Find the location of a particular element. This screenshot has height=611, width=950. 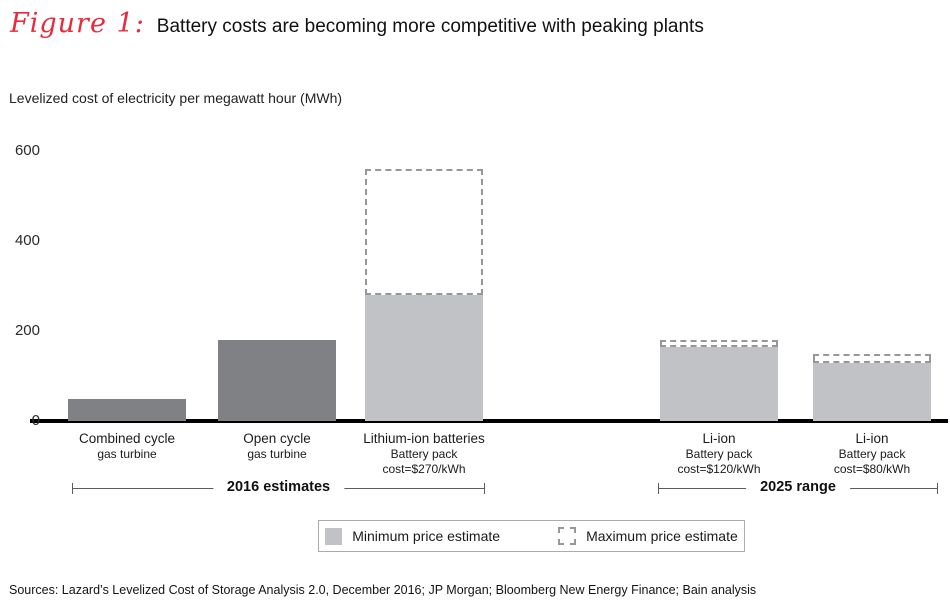

bar-label-line: Combined cycle is located at coordinates (127, 438).